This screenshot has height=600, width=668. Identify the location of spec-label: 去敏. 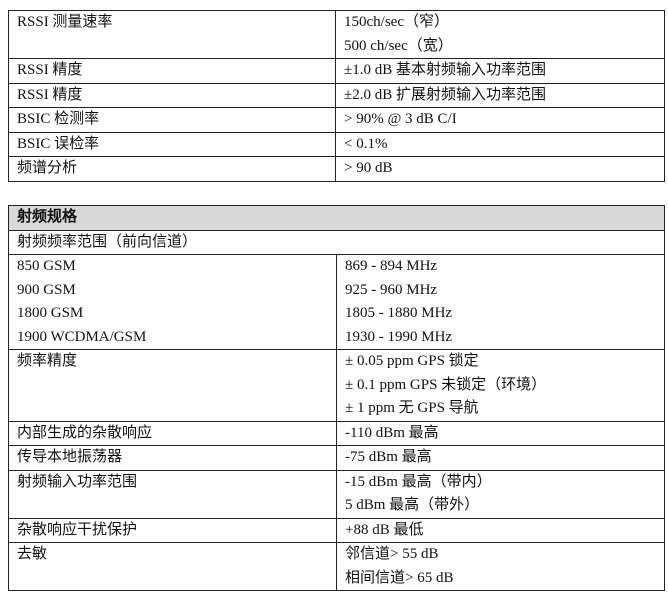
(172, 566).